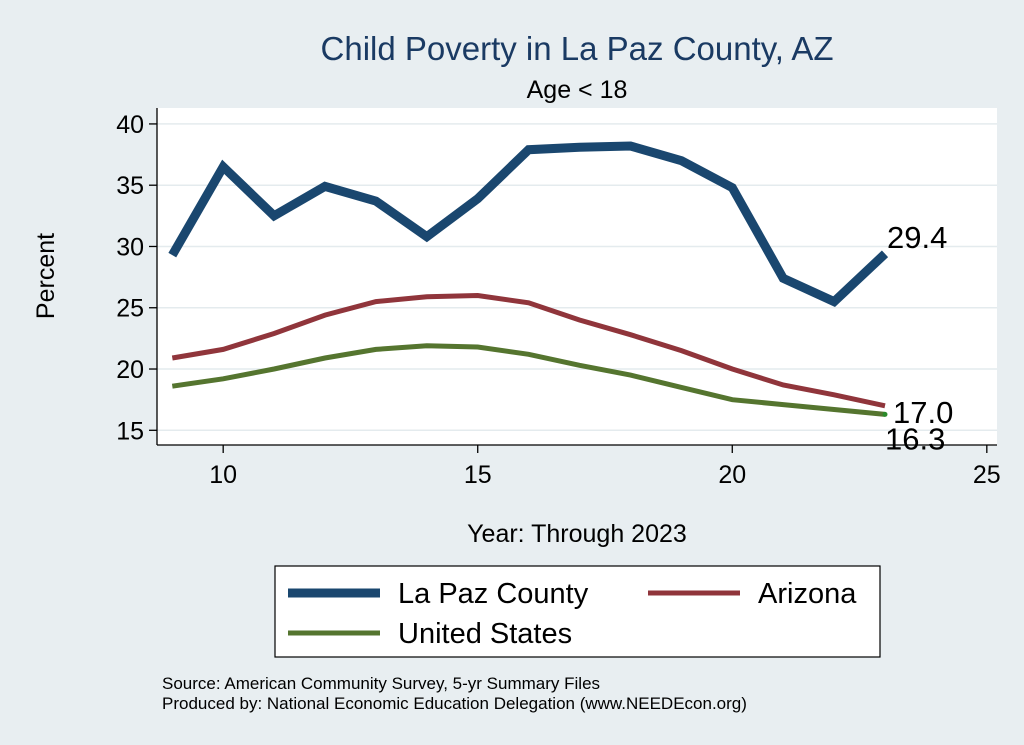  Describe the element at coordinates (885, 414) in the screenshot. I see `end-marker-united-states` at that location.